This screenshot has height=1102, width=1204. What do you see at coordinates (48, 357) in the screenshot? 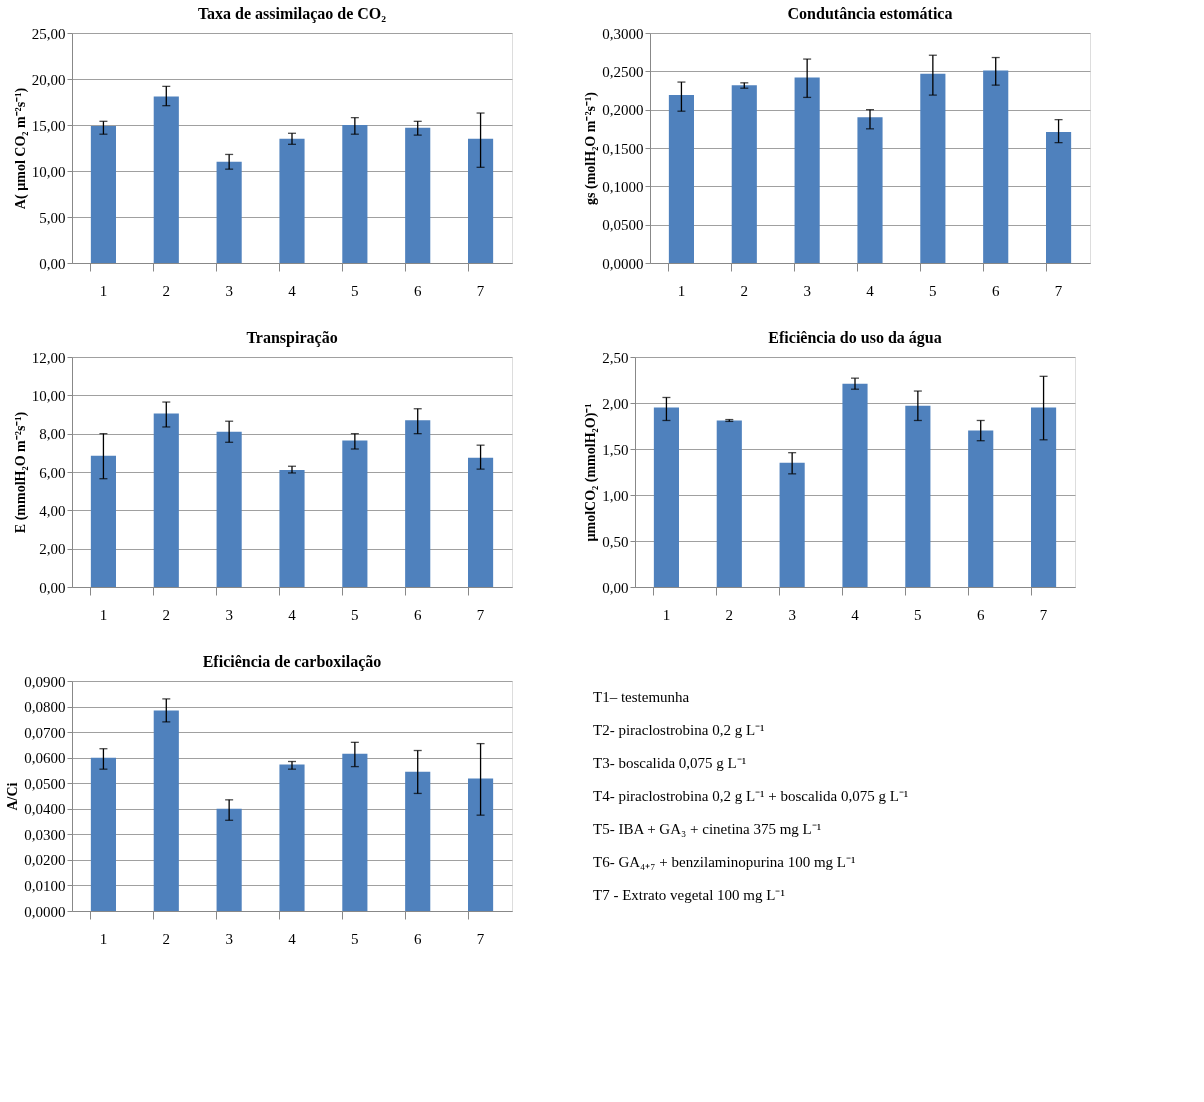
I see `y-tick-label: 12,00` at bounding box center [48, 357].